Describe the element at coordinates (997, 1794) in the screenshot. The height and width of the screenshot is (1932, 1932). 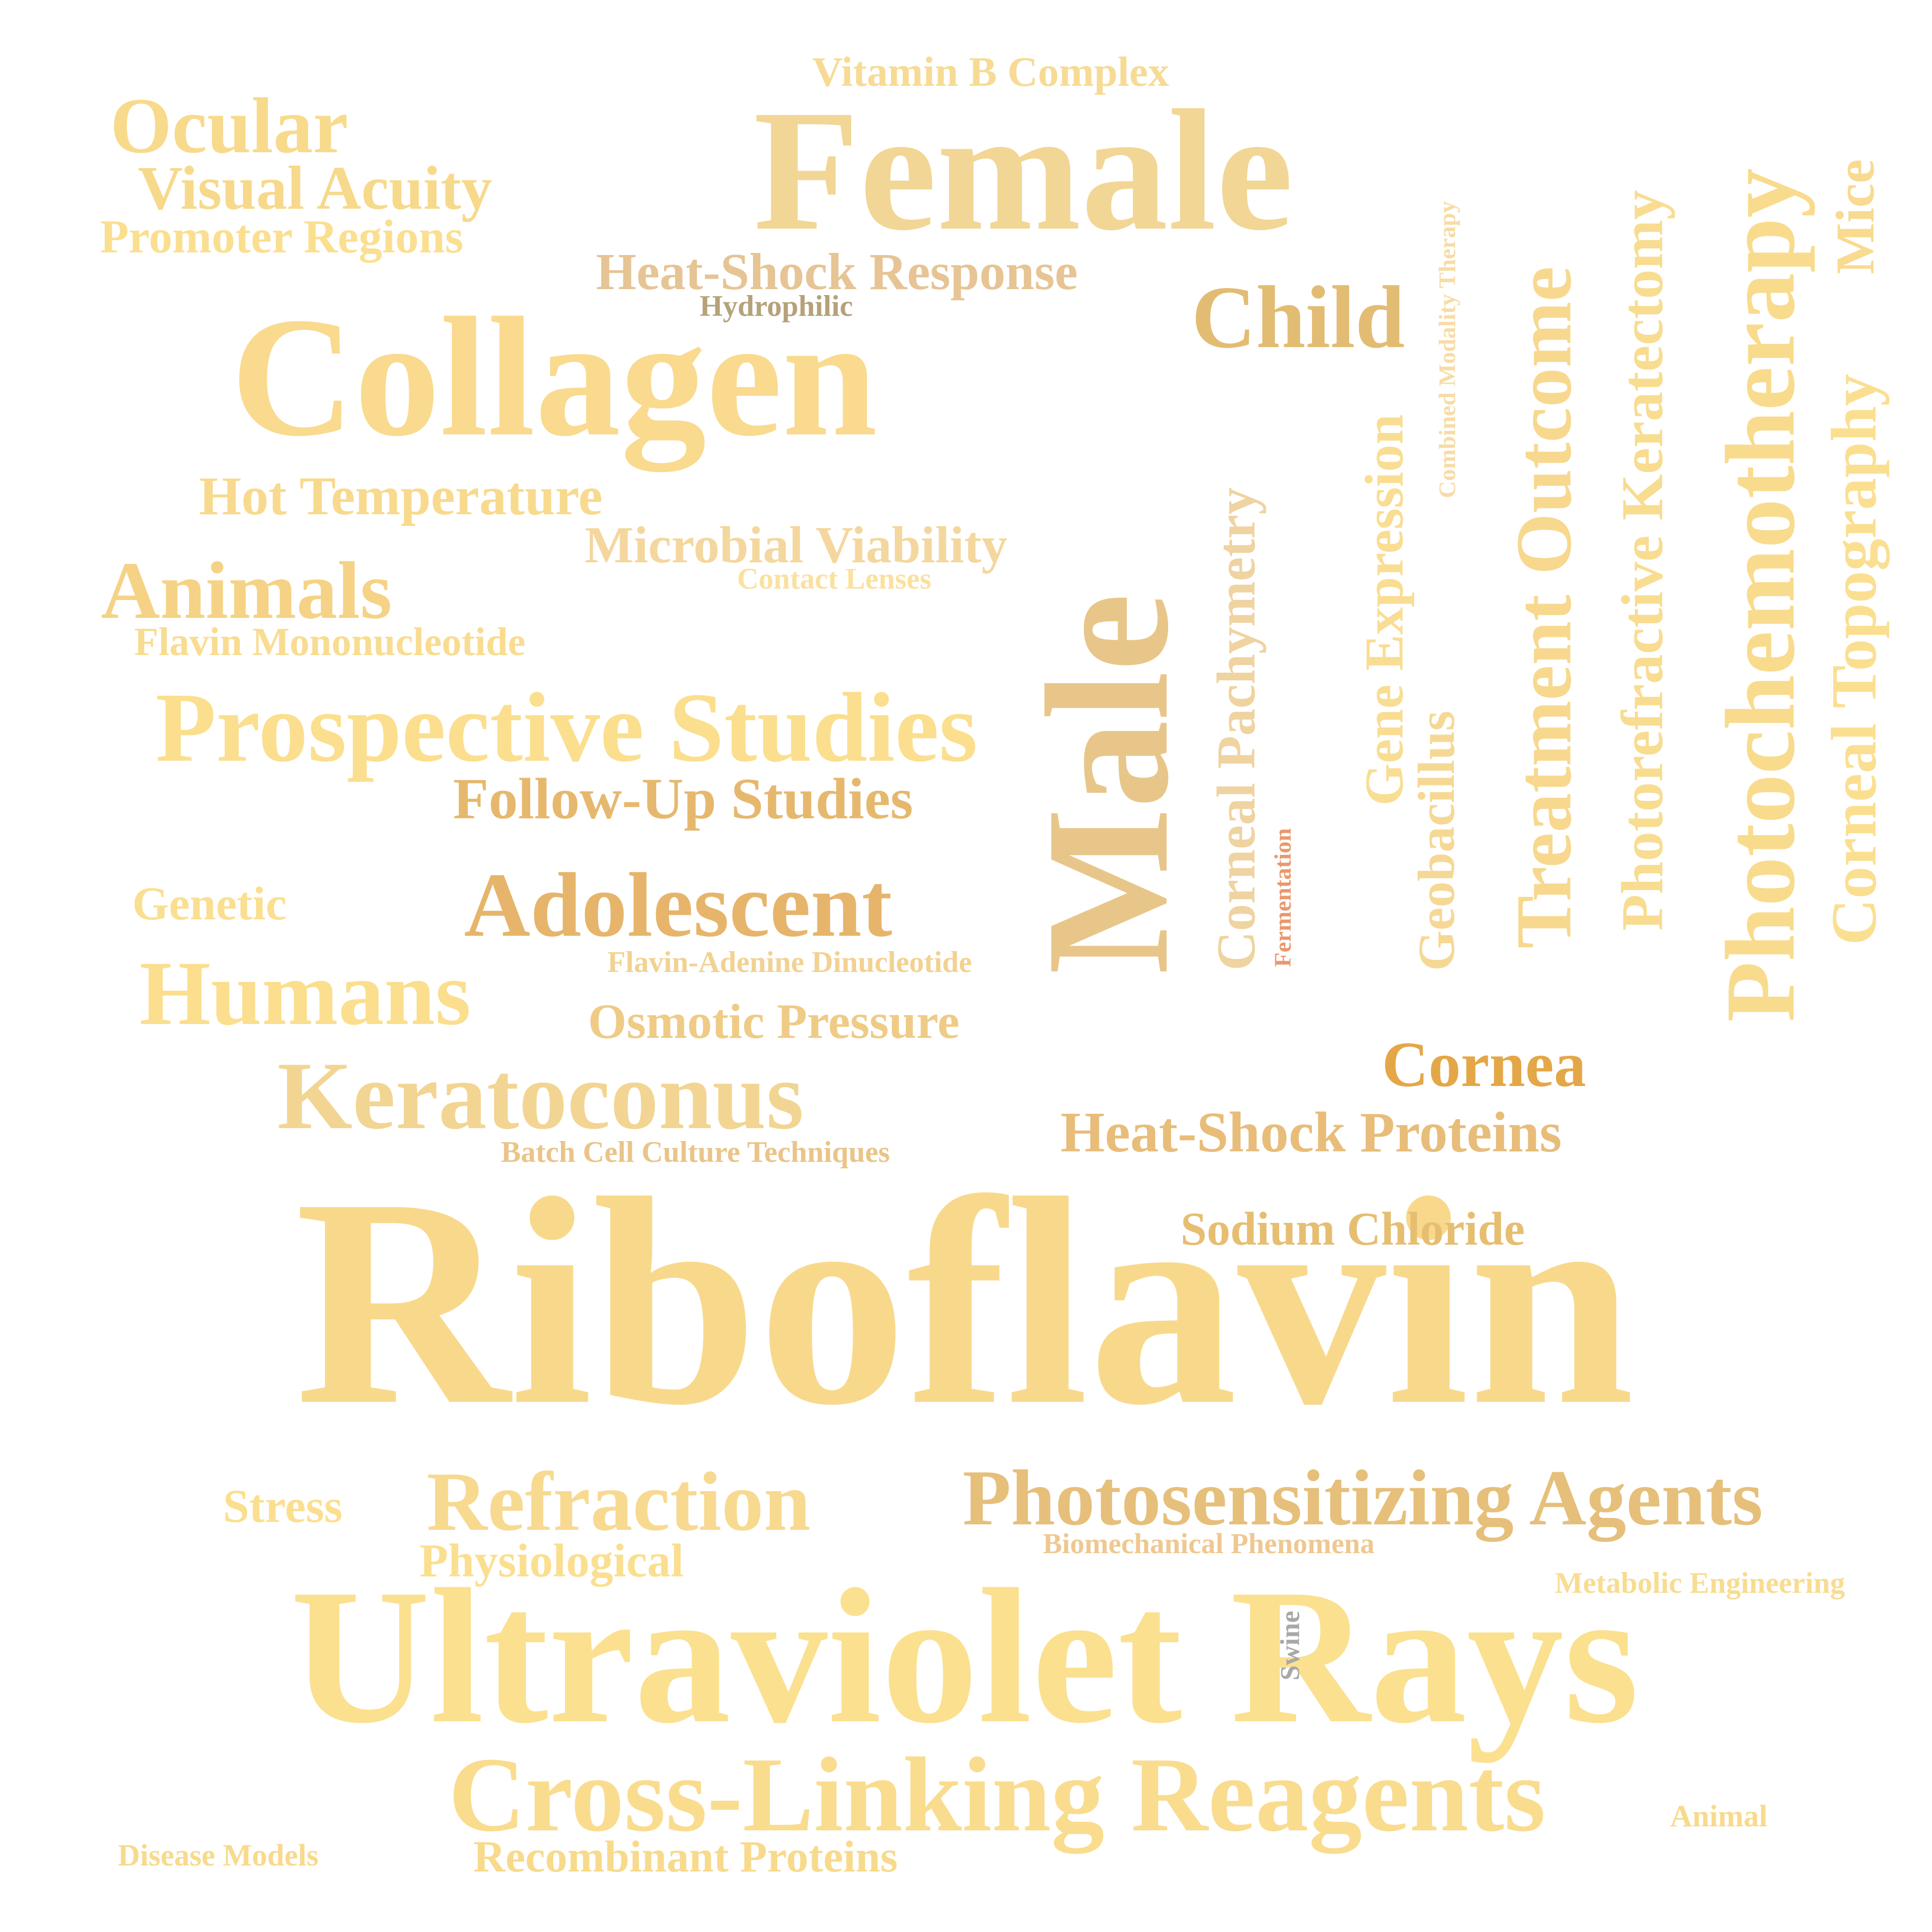
I see `word-cross-linking-reagents: Cross-Linking Reagents` at that location.